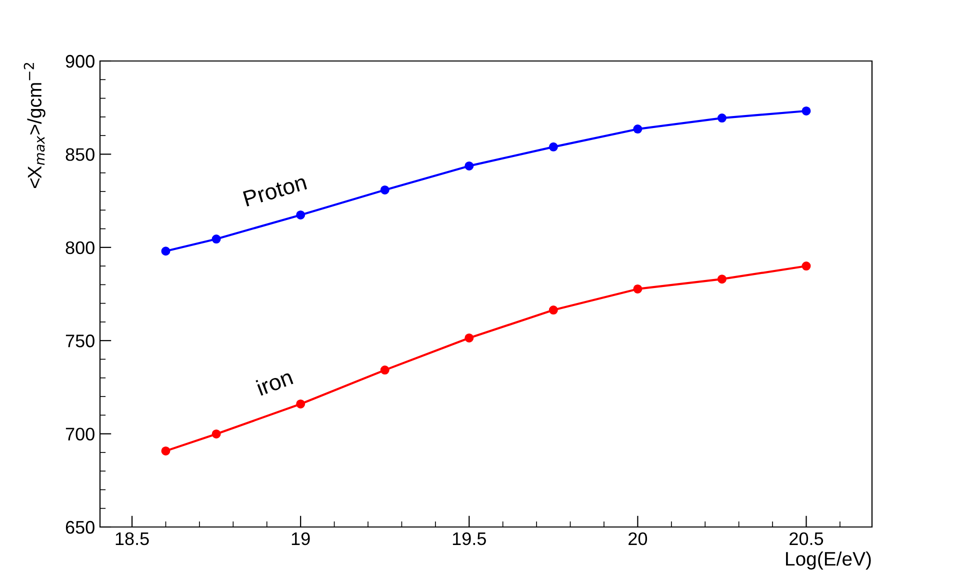  I want to click on y-axis-title: <X$_{max}$>/gcm$^{−2}$, so click(35, 125).